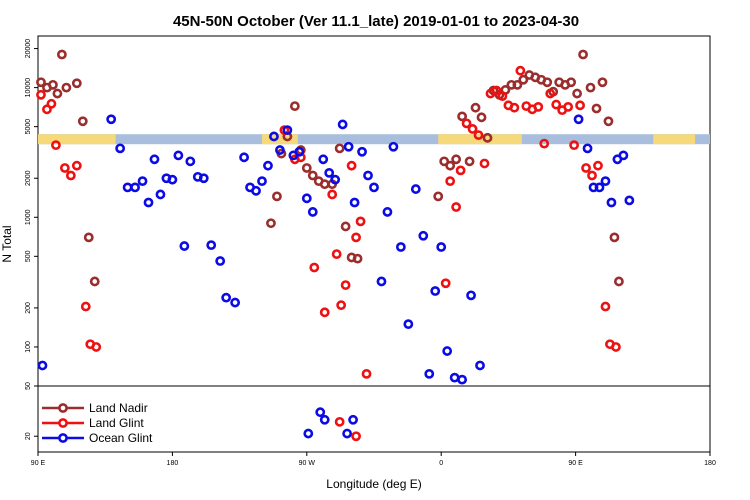  What do you see at coordinates (373, 459) in the screenshot?
I see `x-axis-ticks: 90 E 180 90 W 0 90 E 180` at bounding box center [373, 459].